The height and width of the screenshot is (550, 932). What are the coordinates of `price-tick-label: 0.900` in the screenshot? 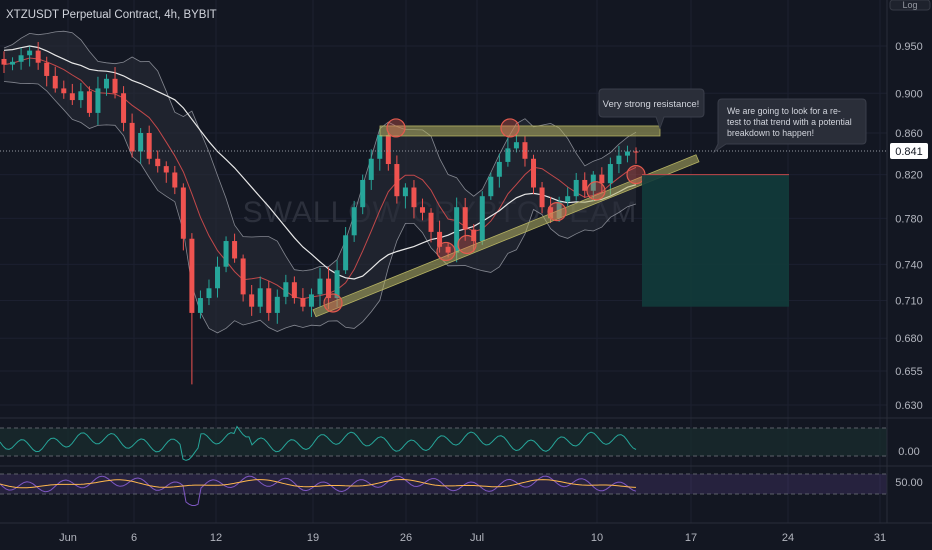 It's located at (909, 94).